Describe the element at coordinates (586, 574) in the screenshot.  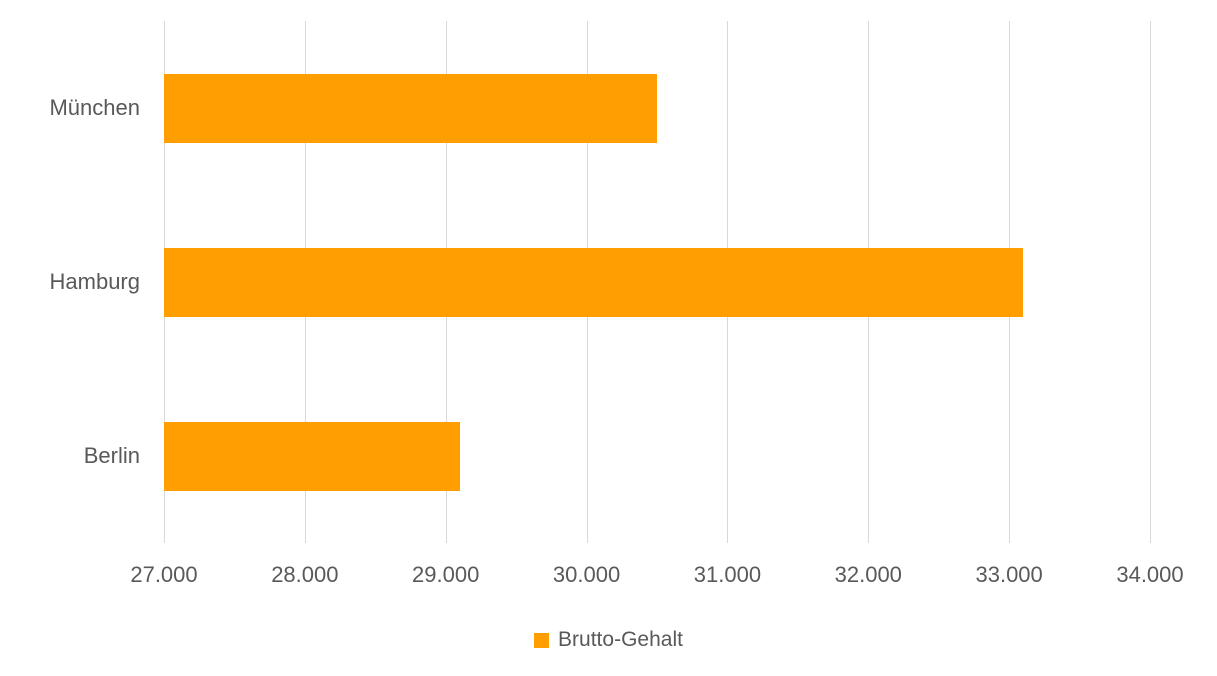
I see `x-tick-label: 30.000` at that location.